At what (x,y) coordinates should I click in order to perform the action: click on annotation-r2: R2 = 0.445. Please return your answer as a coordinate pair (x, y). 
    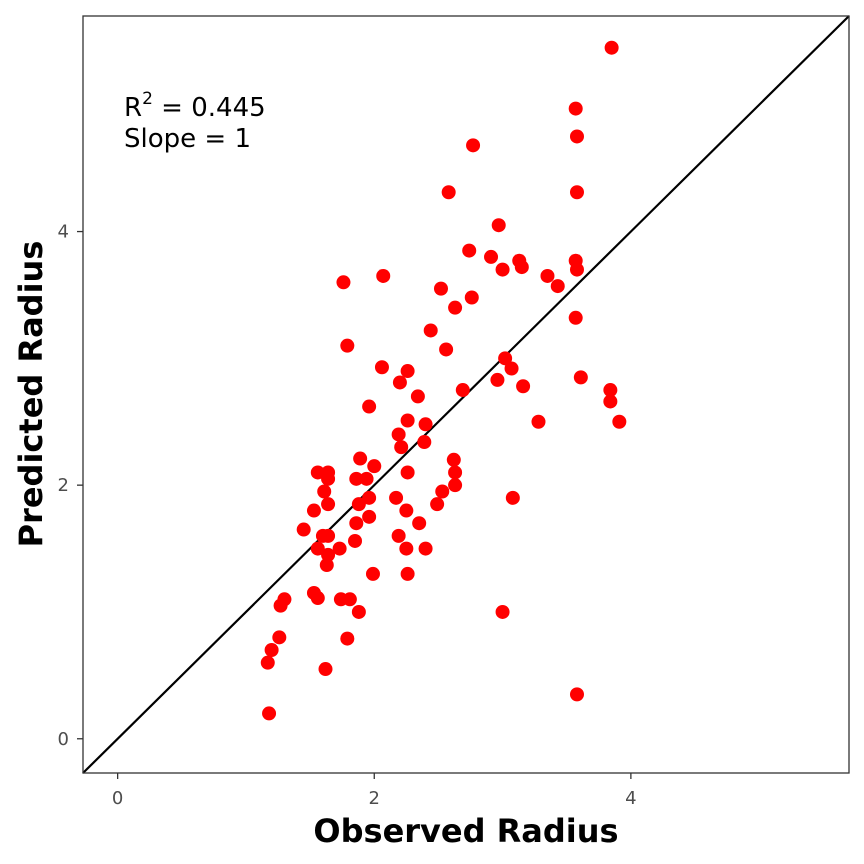
    Looking at the image, I should click on (195, 106).